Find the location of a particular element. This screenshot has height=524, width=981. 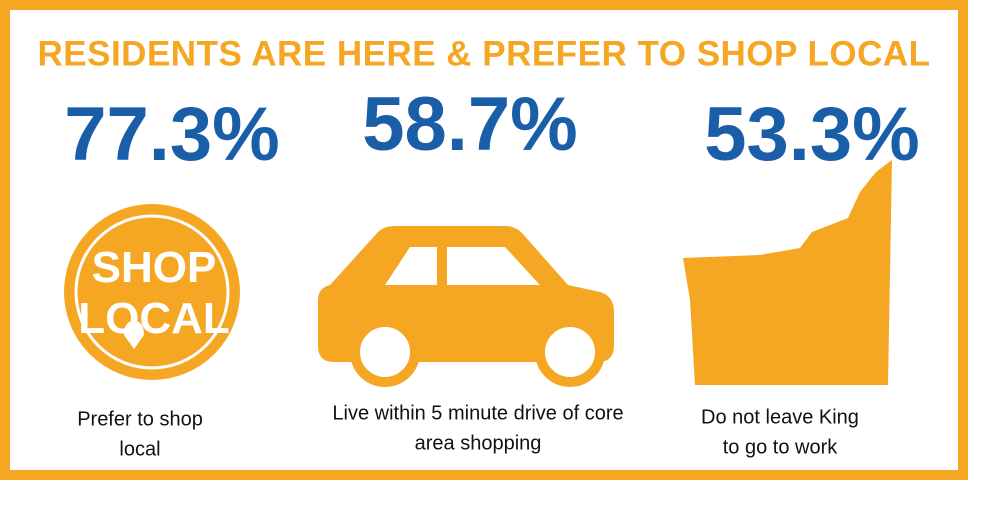

caption: to go to work is located at coordinates (781, 447).